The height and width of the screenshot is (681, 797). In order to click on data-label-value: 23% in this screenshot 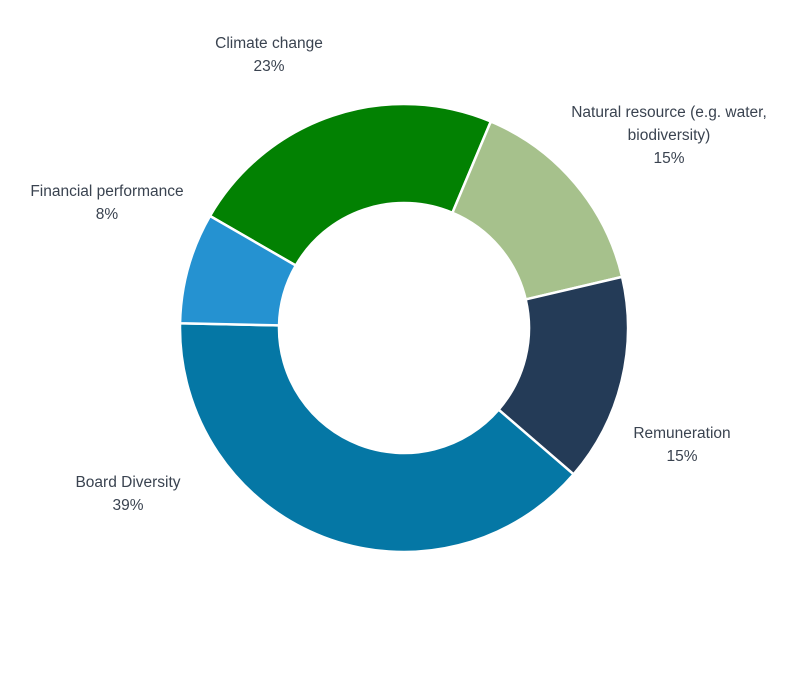, I will do `click(268, 66)`.